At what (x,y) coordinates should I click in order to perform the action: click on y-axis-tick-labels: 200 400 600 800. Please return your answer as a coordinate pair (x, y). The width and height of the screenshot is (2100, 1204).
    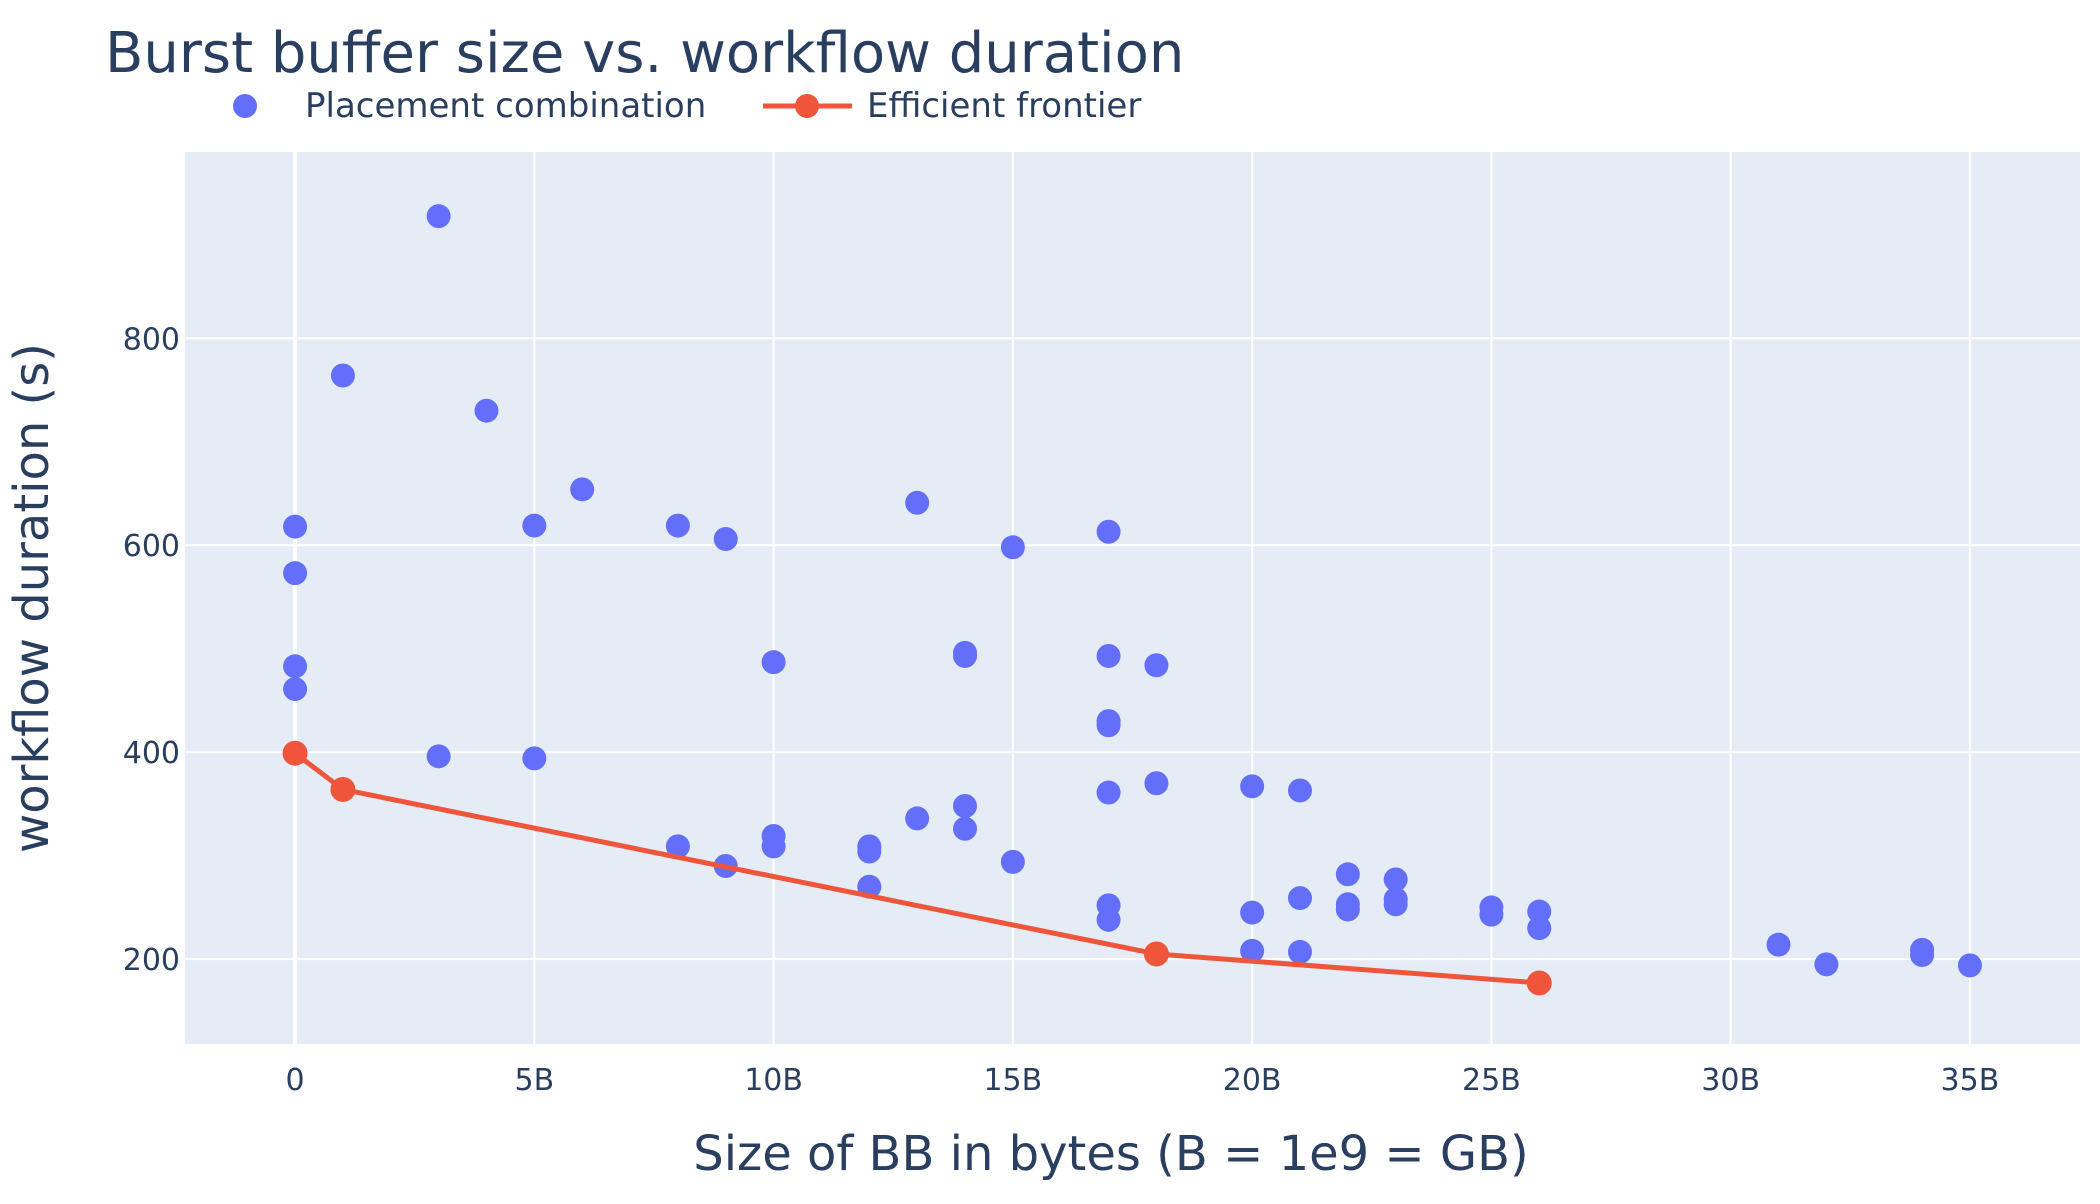
    Looking at the image, I should click on (151, 650).